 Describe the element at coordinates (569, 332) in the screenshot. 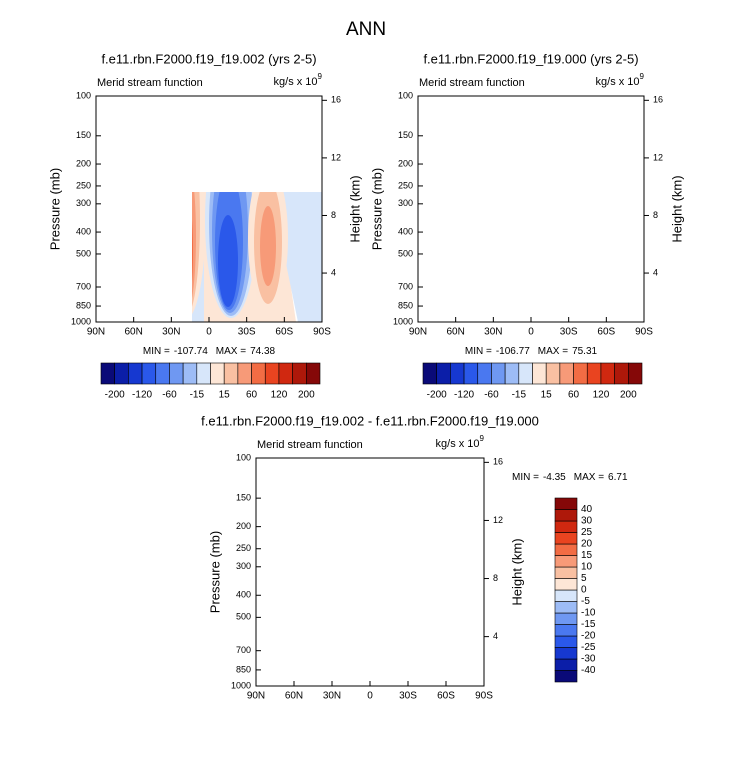

I see `x-tick-label: 30S` at that location.